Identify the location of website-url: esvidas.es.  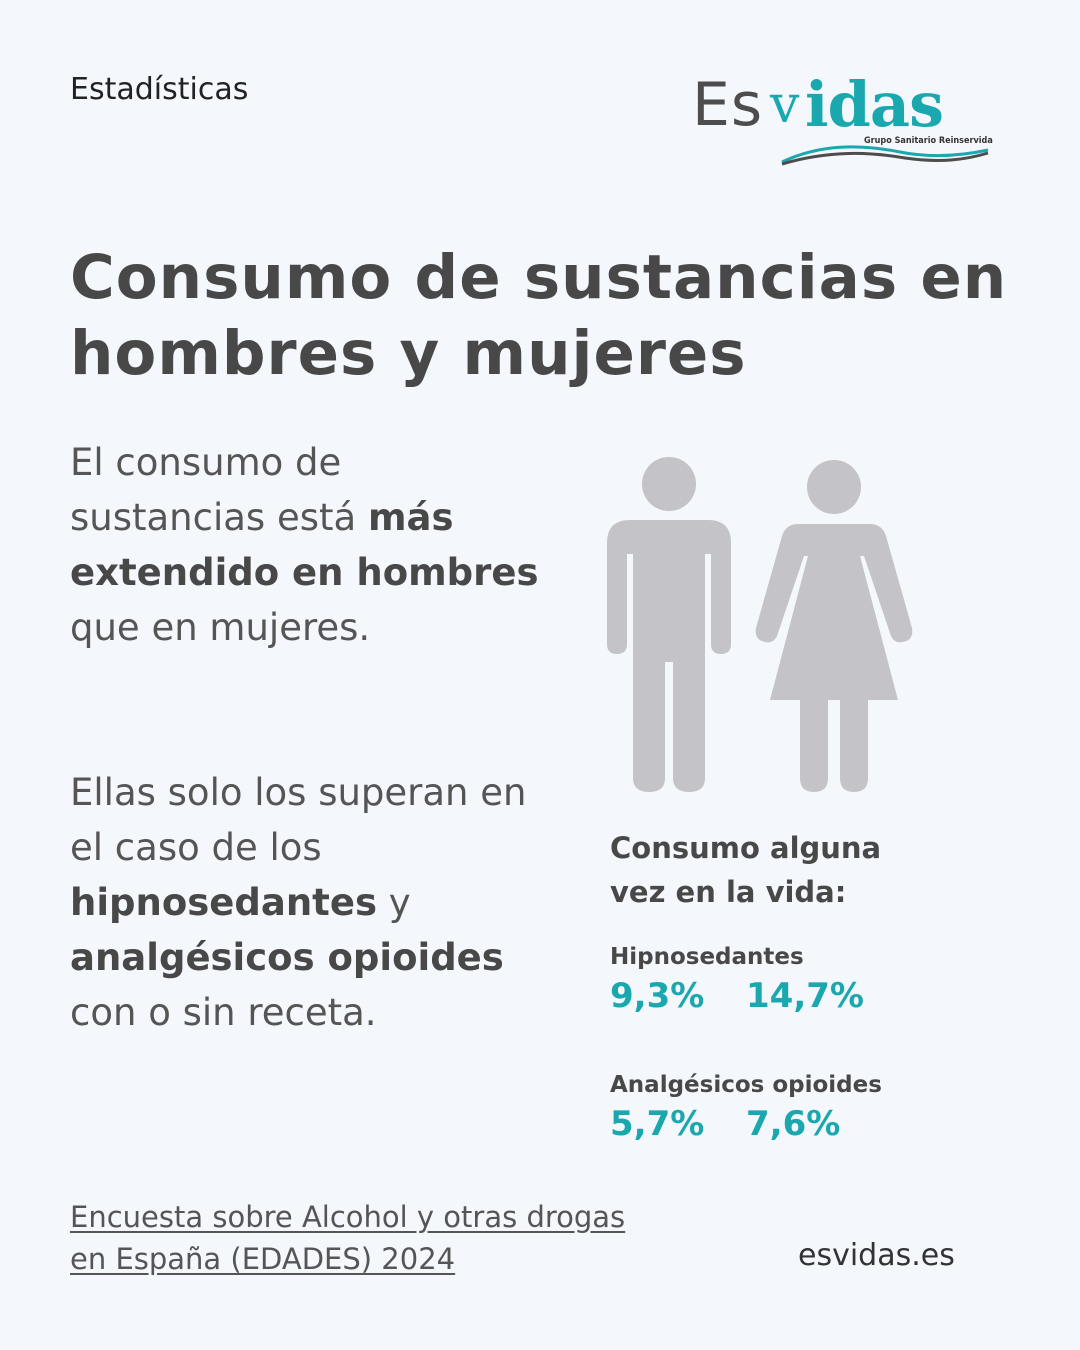
(876, 1255).